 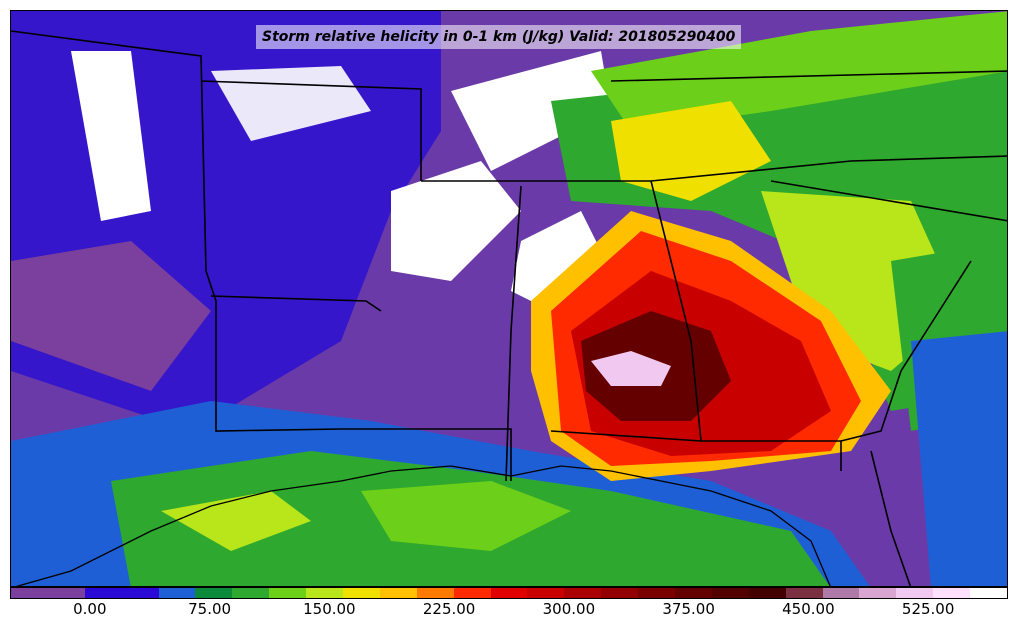 I want to click on colorbar-tick-label: 525.00, so click(x=928, y=609).